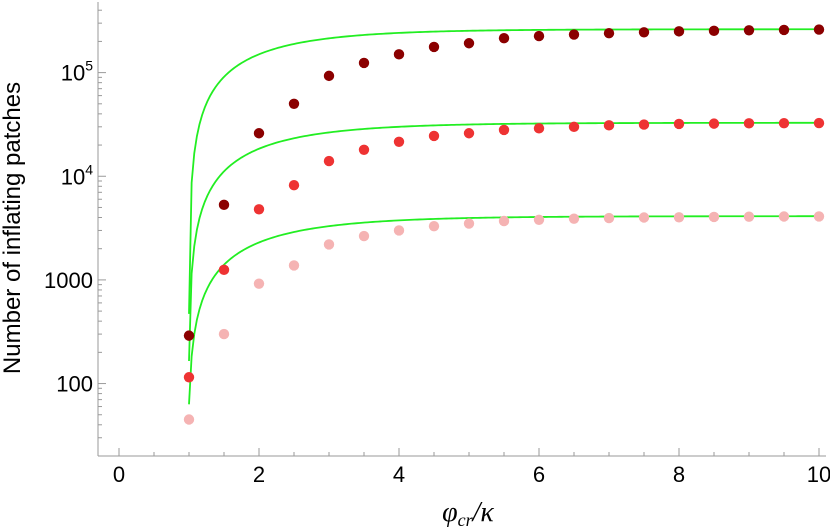  What do you see at coordinates (89, 66) in the screenshot?
I see `y-tick-exponent: 5` at bounding box center [89, 66].